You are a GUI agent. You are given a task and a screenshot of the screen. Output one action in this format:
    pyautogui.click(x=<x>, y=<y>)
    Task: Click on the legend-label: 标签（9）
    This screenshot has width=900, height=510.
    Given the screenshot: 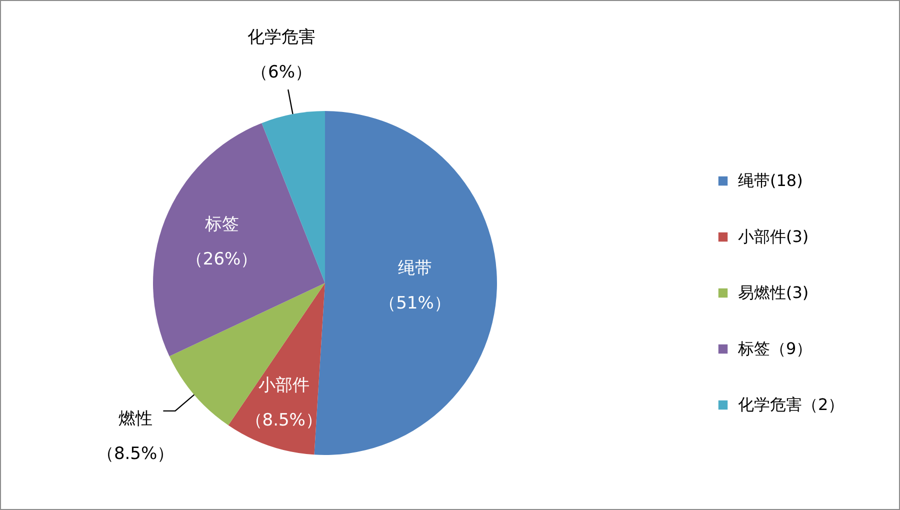 What is the action you would take?
    pyautogui.click(x=774, y=348)
    